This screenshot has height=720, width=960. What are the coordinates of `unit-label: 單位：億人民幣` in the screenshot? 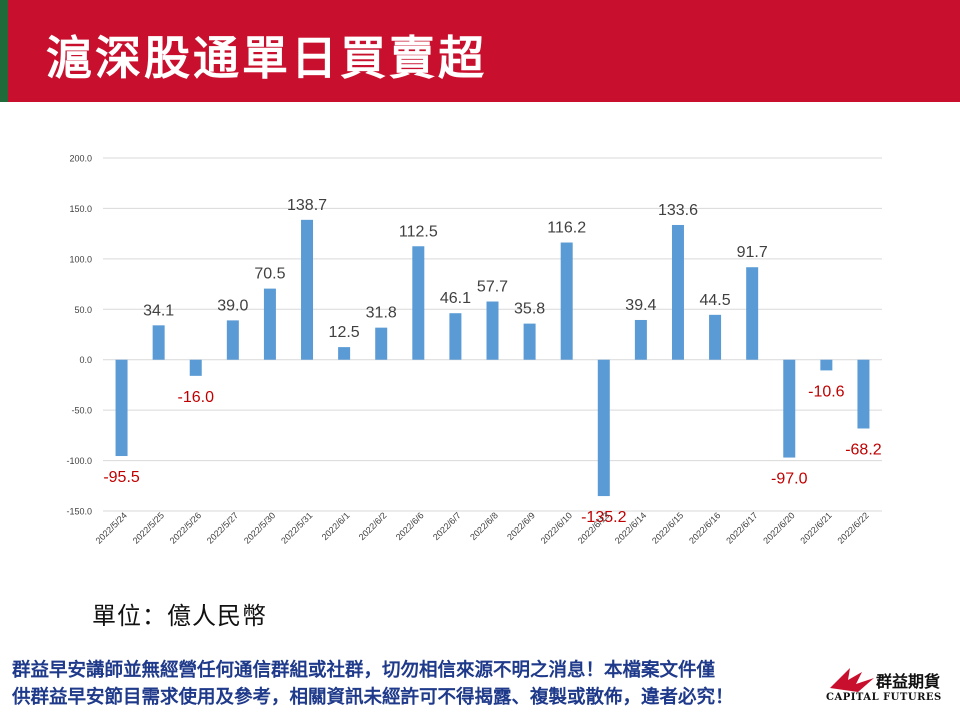 It's located at (179, 616).